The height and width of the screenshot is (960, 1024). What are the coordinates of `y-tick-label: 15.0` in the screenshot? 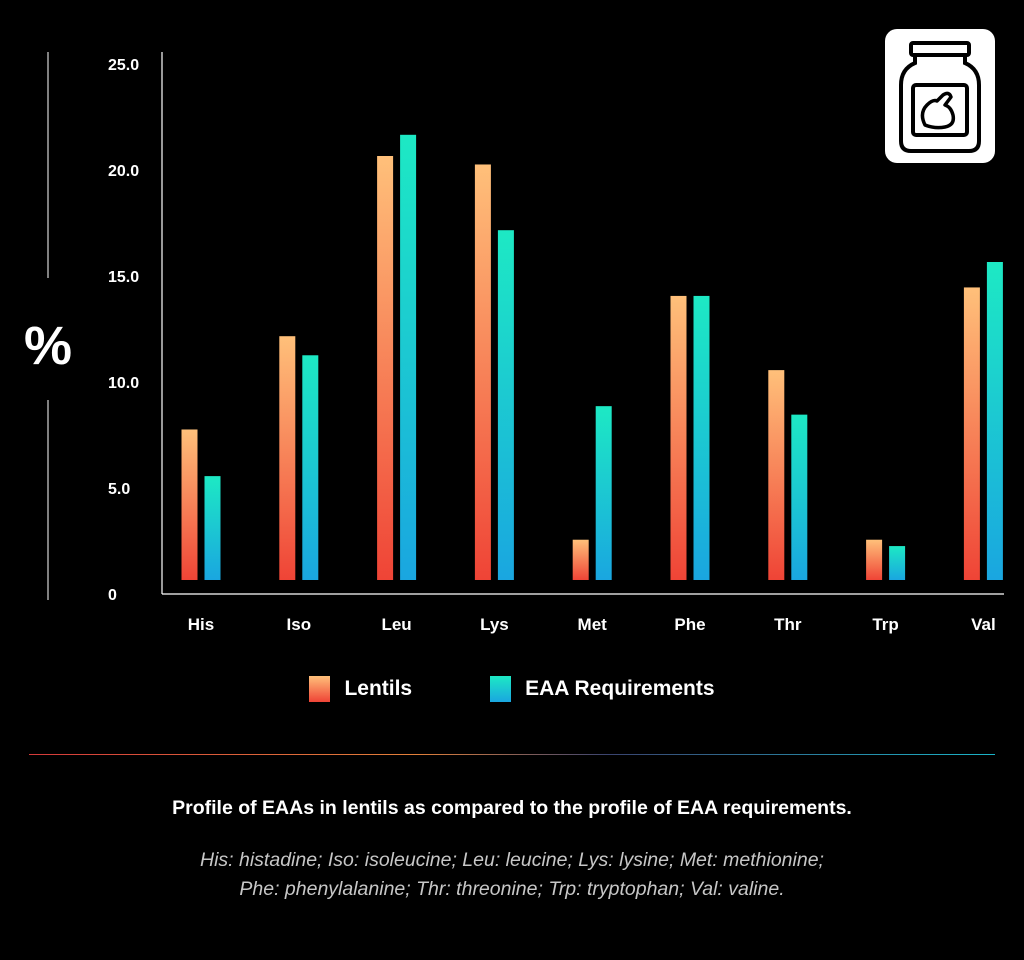 It's located at (123, 277).